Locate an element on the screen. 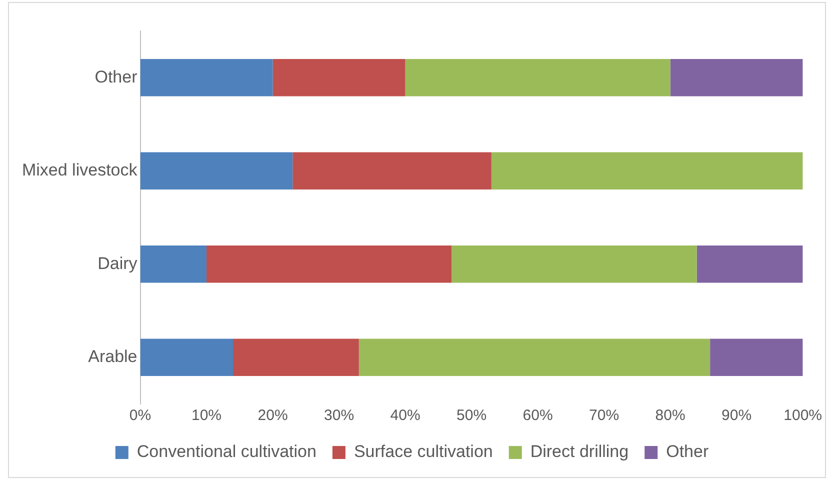 The height and width of the screenshot is (483, 836). x-tick-label: 80% is located at coordinates (670, 415).